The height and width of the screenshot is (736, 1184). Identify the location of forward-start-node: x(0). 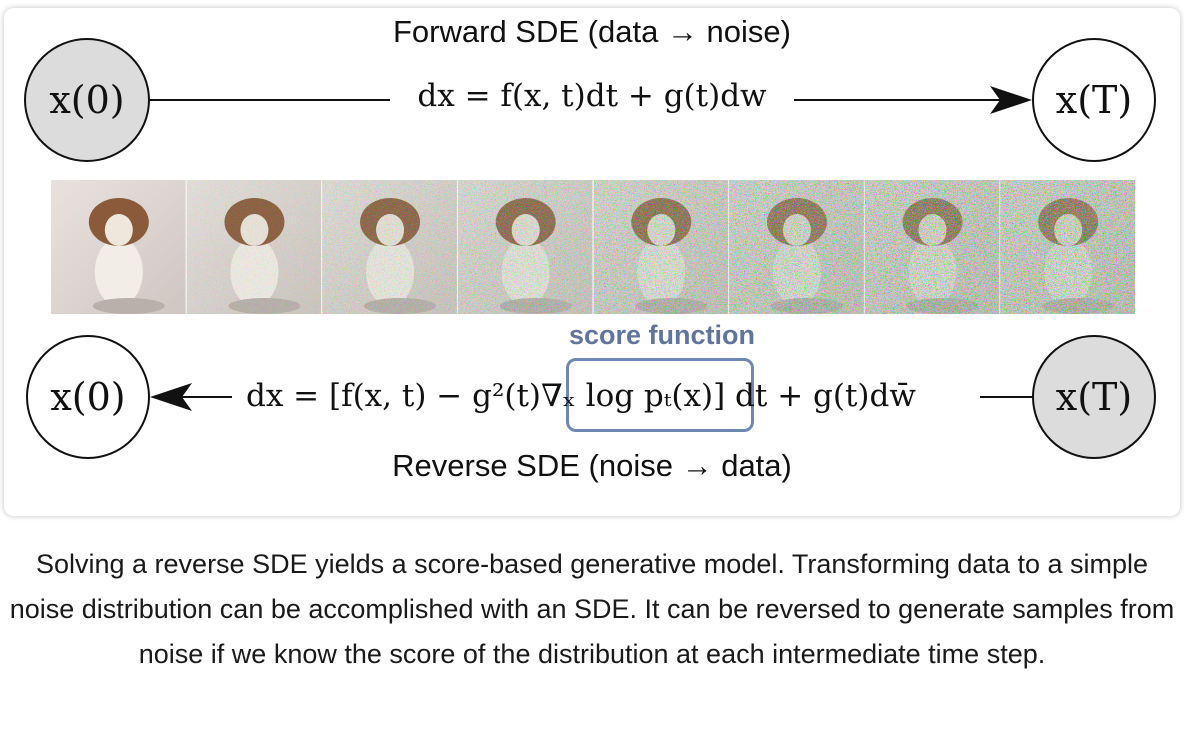
(87, 100).